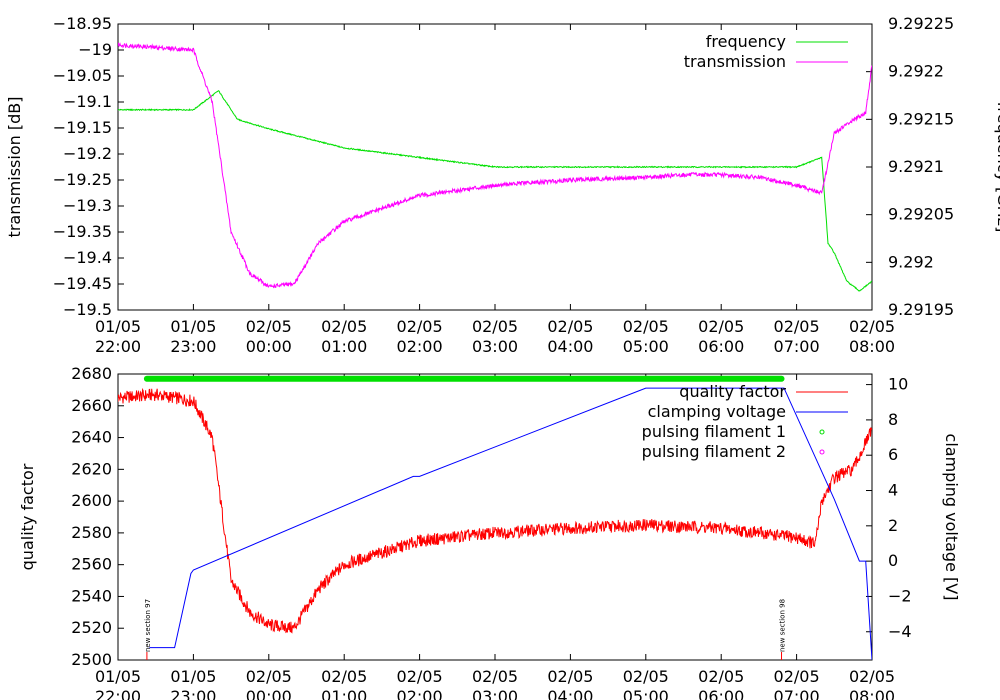 The height and width of the screenshot is (700, 1000). Describe the element at coordinates (344, 693) in the screenshot. I see `bottom-x-tick-label-time: 01:00` at that location.